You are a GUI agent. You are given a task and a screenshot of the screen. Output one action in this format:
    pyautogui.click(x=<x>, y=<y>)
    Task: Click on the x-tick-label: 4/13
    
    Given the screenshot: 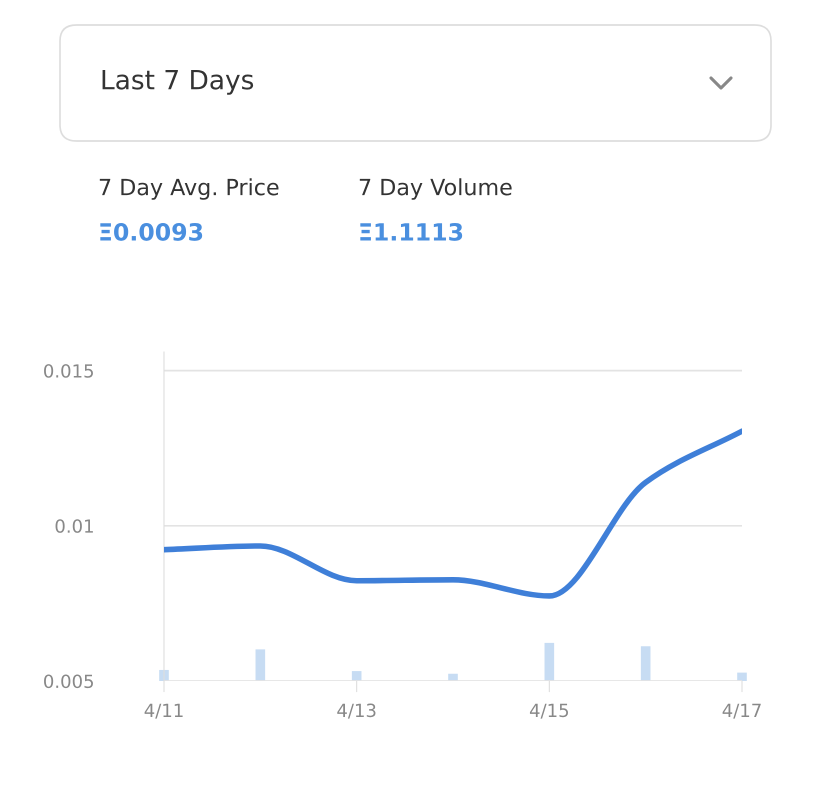 What is the action you would take?
    pyautogui.click(x=356, y=711)
    